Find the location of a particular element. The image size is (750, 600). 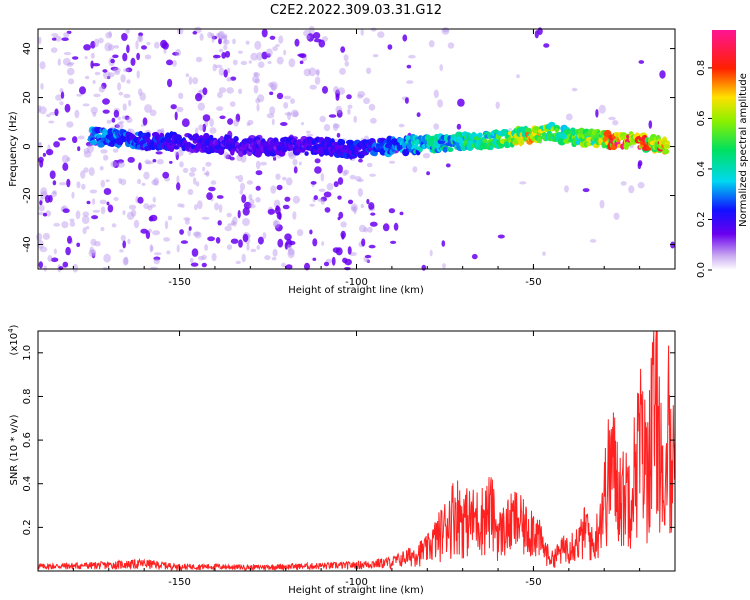

snr-y-axis-label: SNR (10 * v/v) is located at coordinates (14, 449).